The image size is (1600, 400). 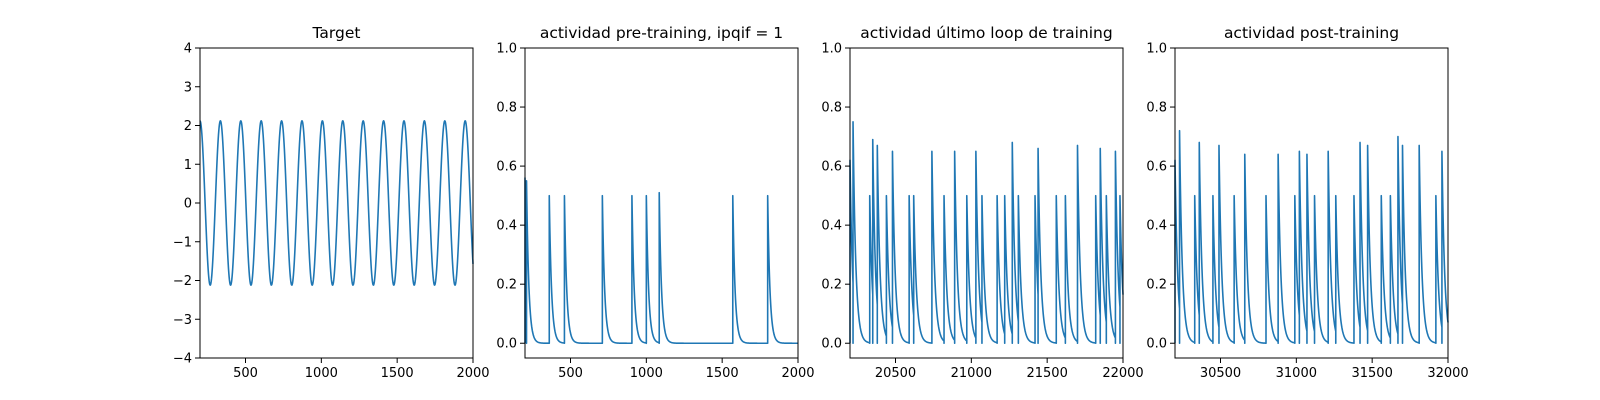 What do you see at coordinates (182, 320) in the screenshot?
I see `y-tick-label: −3` at bounding box center [182, 320].